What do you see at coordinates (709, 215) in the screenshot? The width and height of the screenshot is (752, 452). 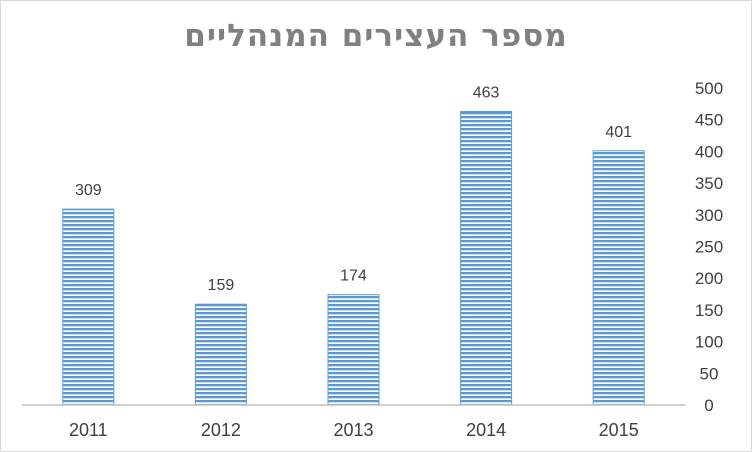 I see `y-tick-label: 300` at bounding box center [709, 215].